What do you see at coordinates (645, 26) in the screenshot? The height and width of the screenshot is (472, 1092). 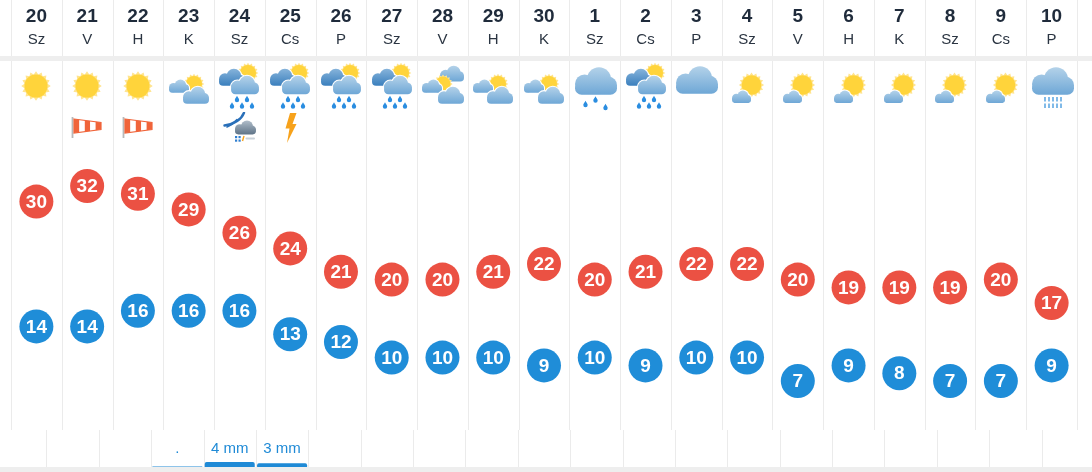 I see `x-tick-label: 2 Cs` at bounding box center [645, 26].